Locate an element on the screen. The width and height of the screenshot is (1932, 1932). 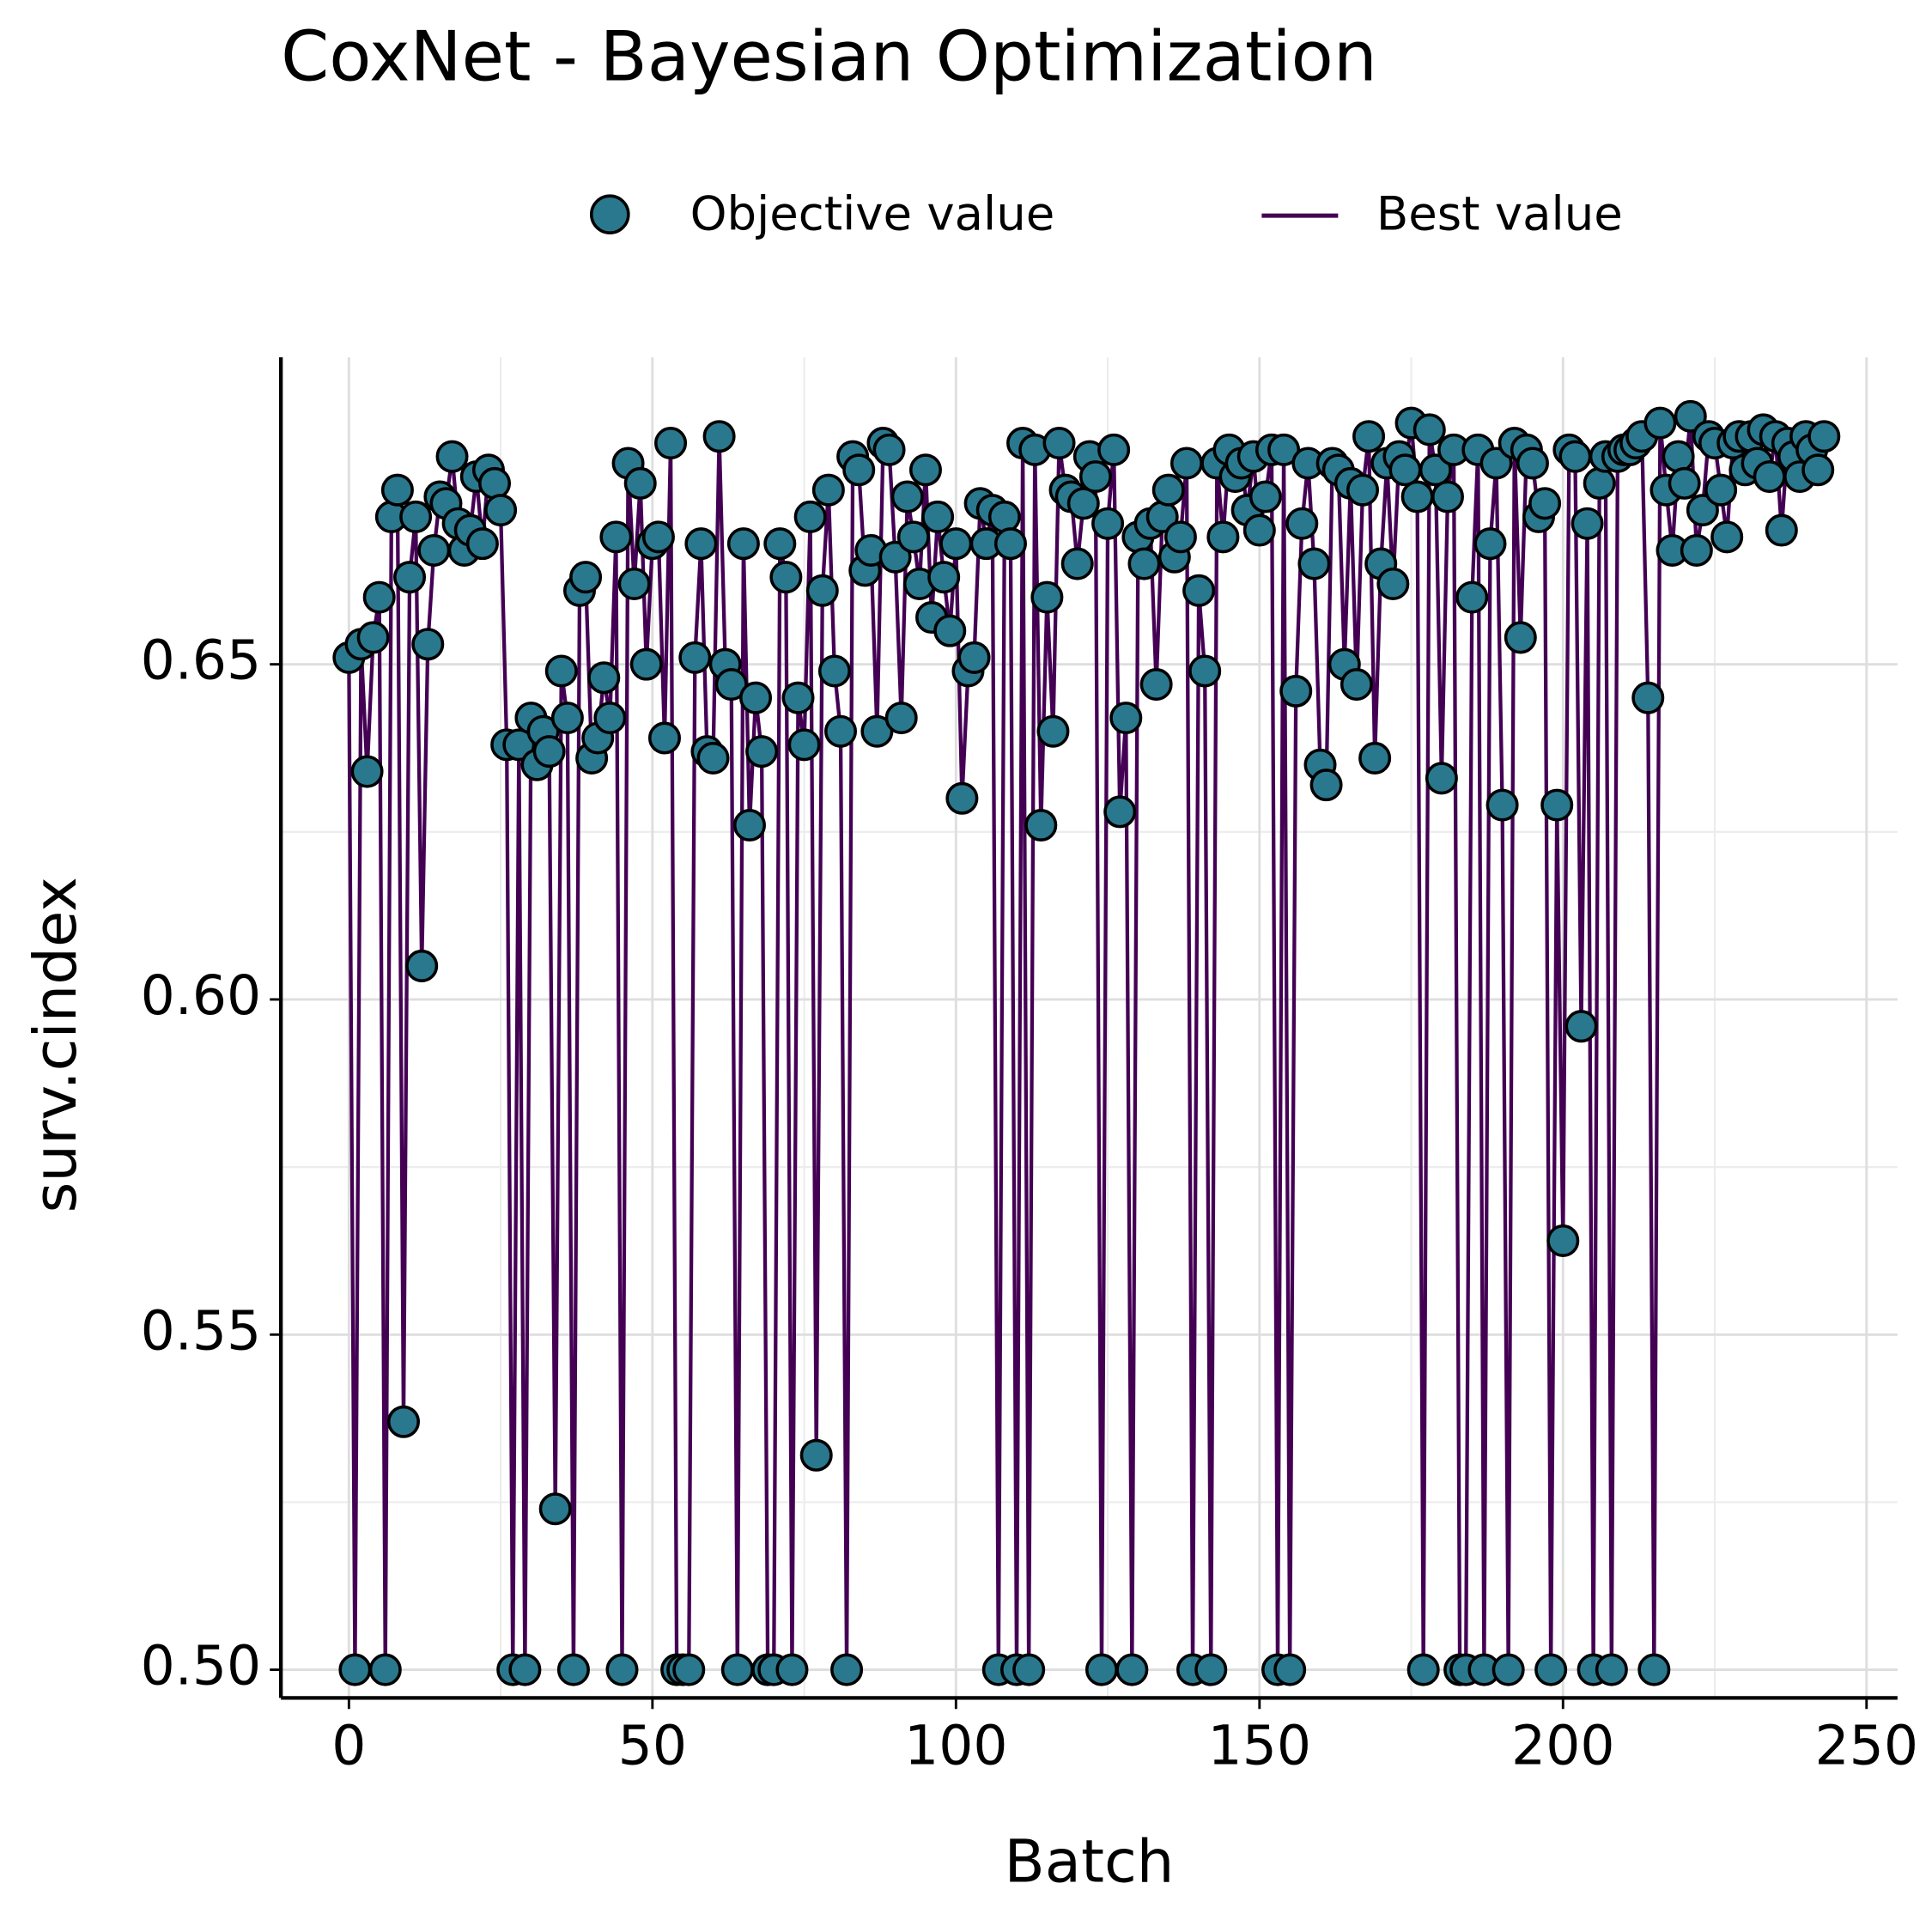
y-tick-label: 0.55 is located at coordinates (202, 1330).